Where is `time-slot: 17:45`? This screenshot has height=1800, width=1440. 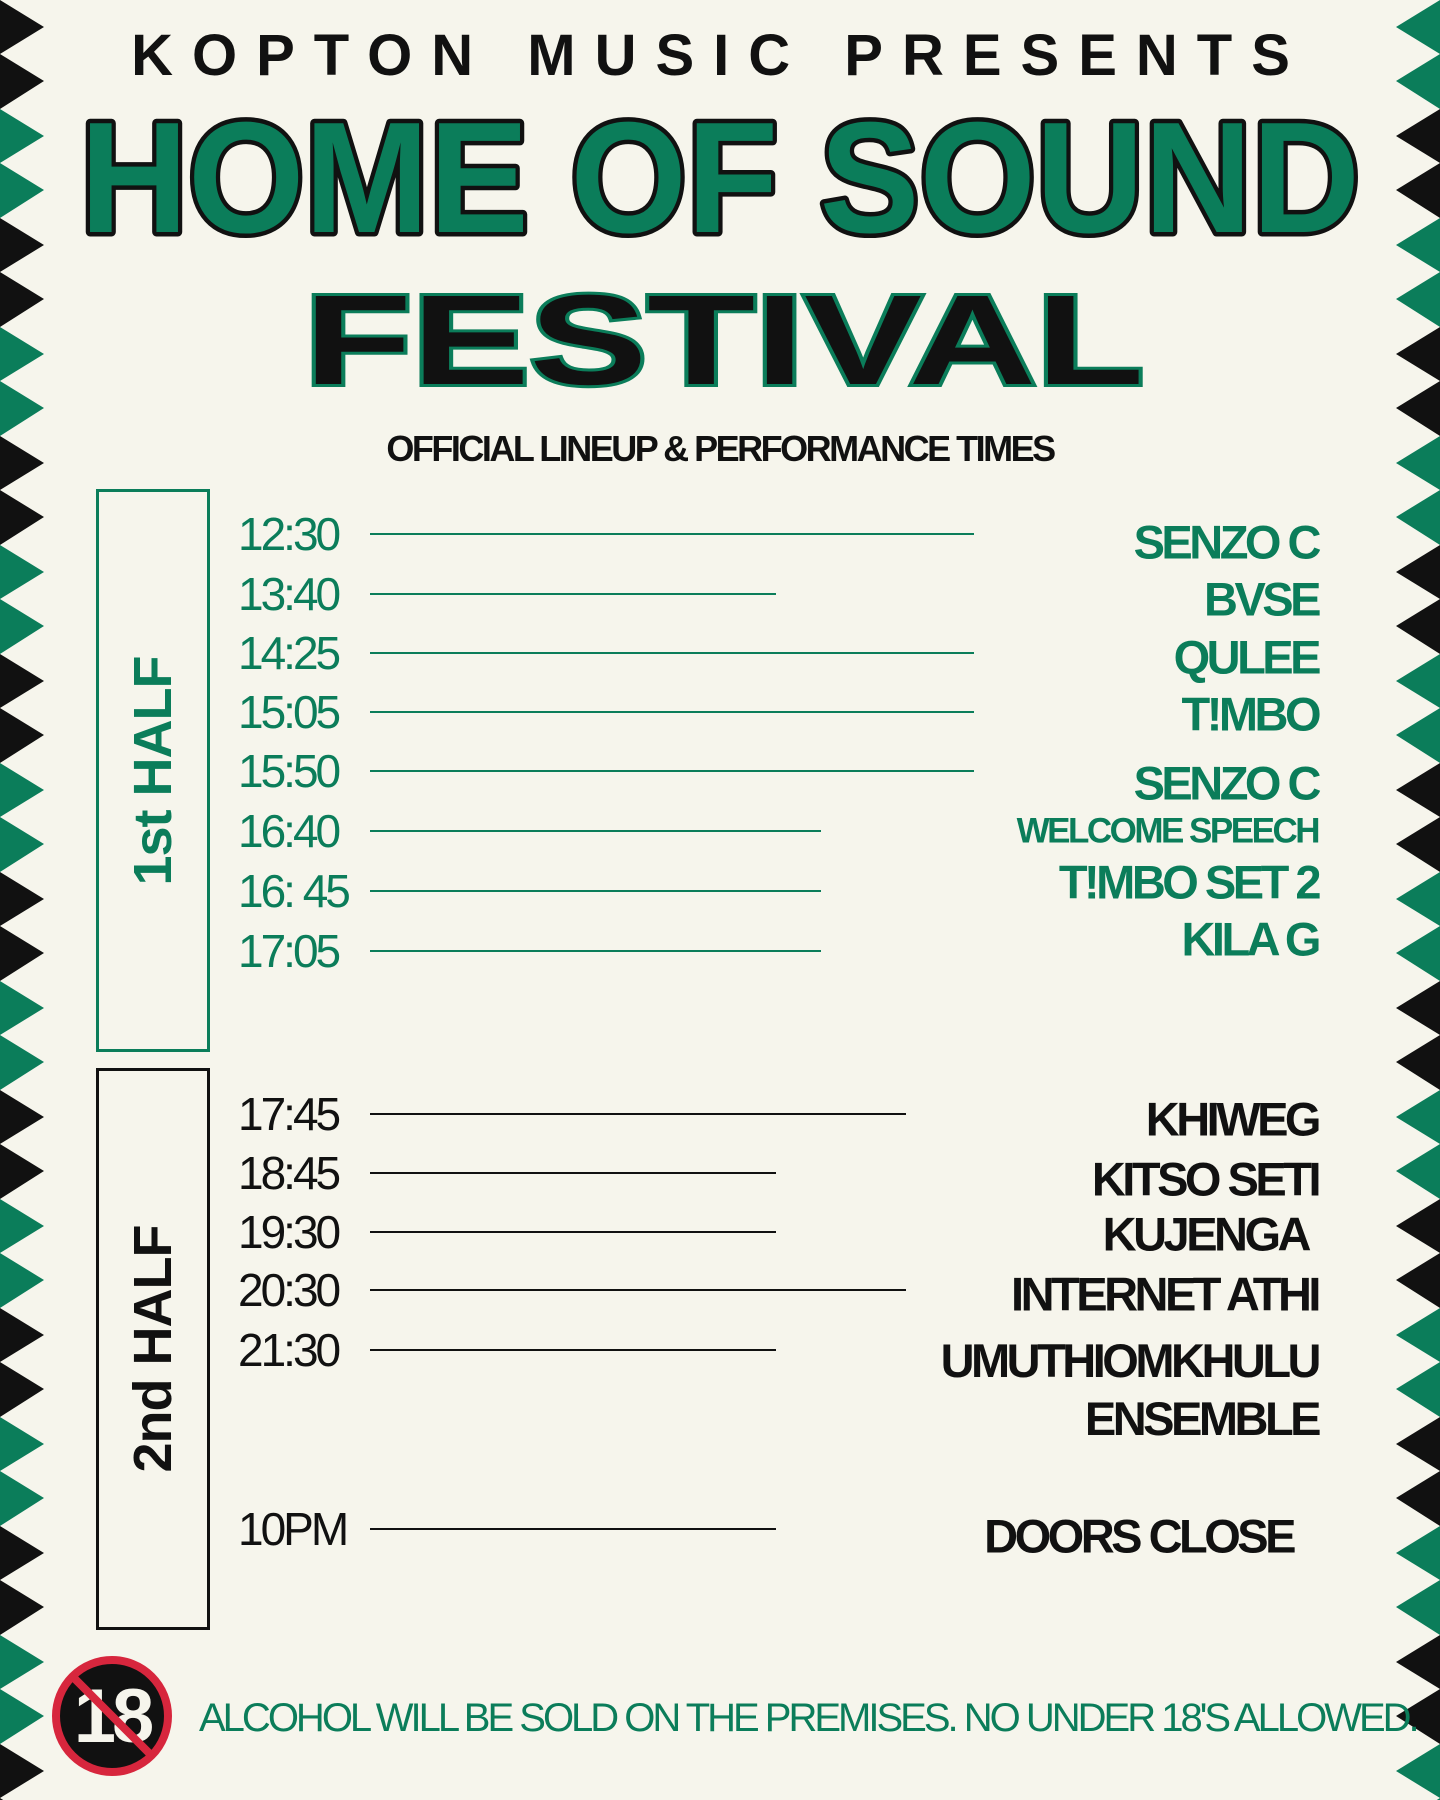
time-slot: 17:45 is located at coordinates (289, 1114).